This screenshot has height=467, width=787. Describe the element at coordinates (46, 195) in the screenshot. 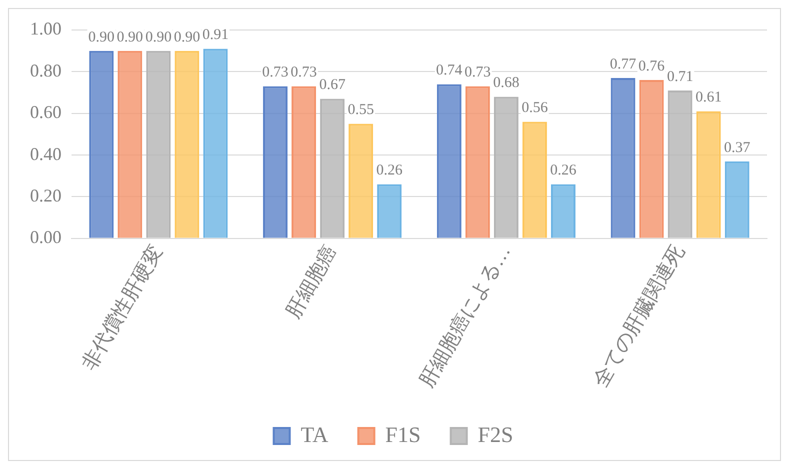

I see `y-tick-label: 0.20` at that location.